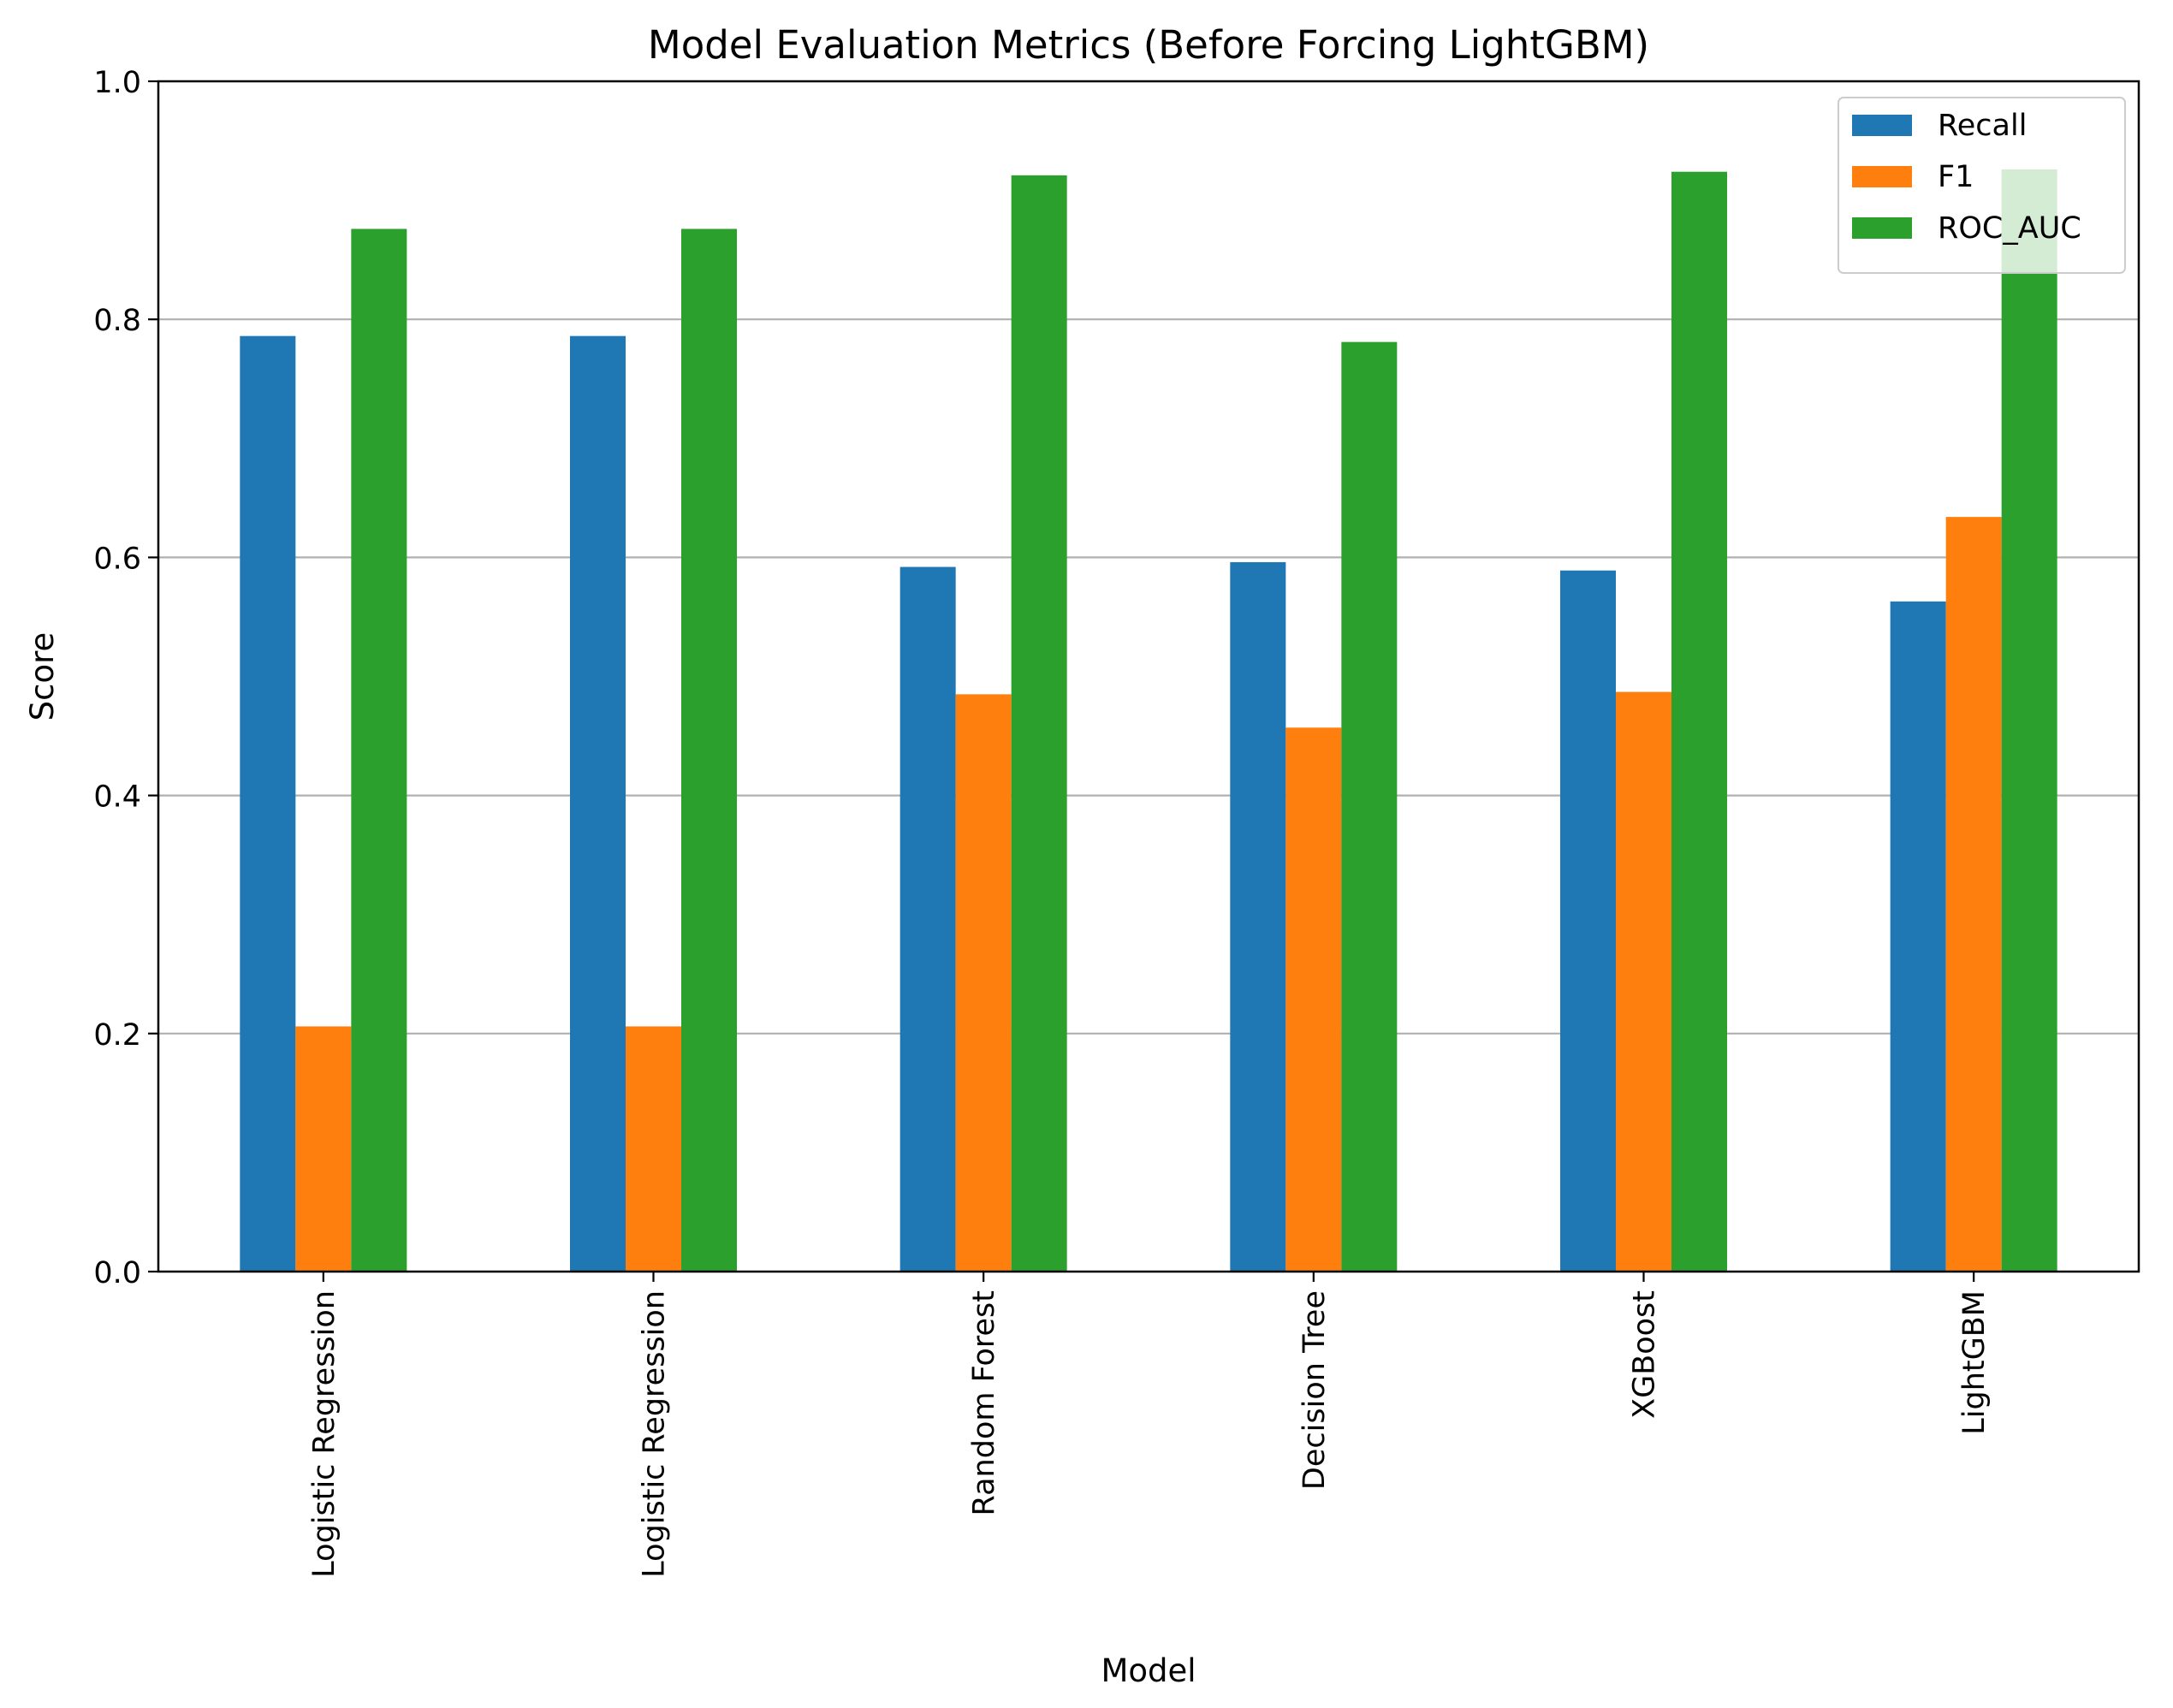  Describe the element at coordinates (117, 1035) in the screenshot. I see `y-tick-label: 0.2` at that location.